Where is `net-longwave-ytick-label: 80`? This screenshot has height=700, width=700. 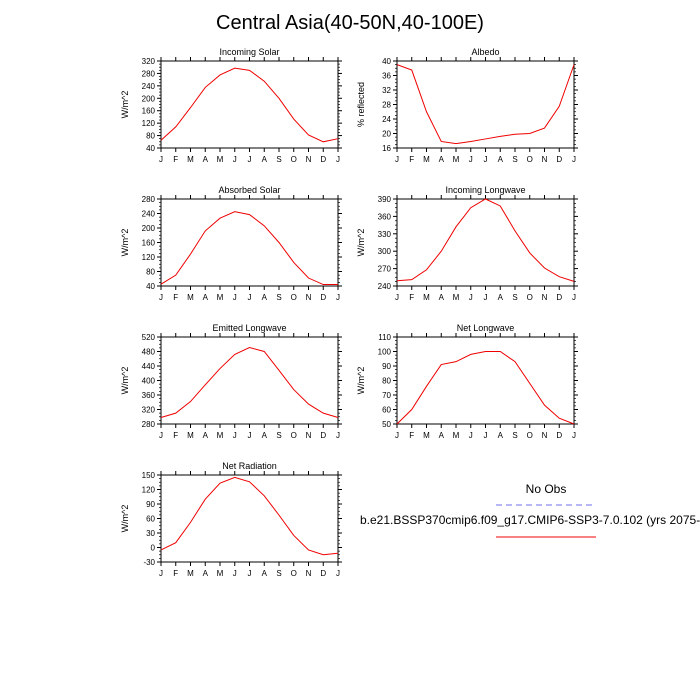
net-longwave-ytick-label: 80 is located at coordinates (386, 381).